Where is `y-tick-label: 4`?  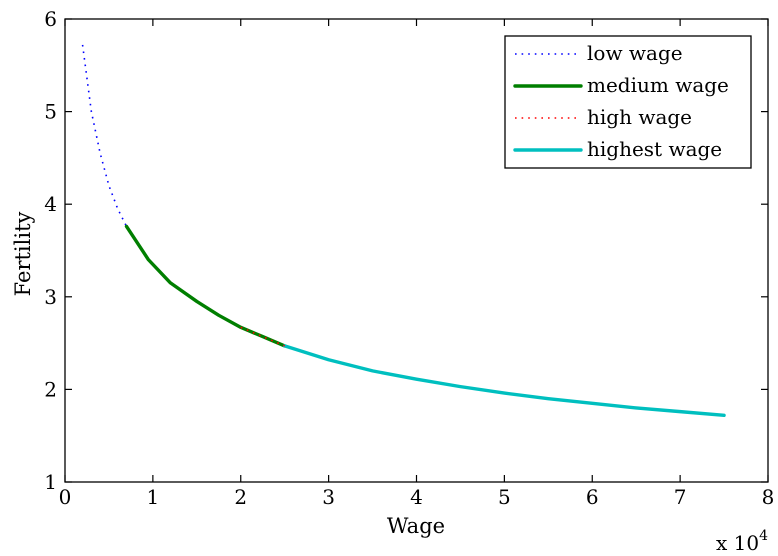 y-tick-label: 4 is located at coordinates (50, 204).